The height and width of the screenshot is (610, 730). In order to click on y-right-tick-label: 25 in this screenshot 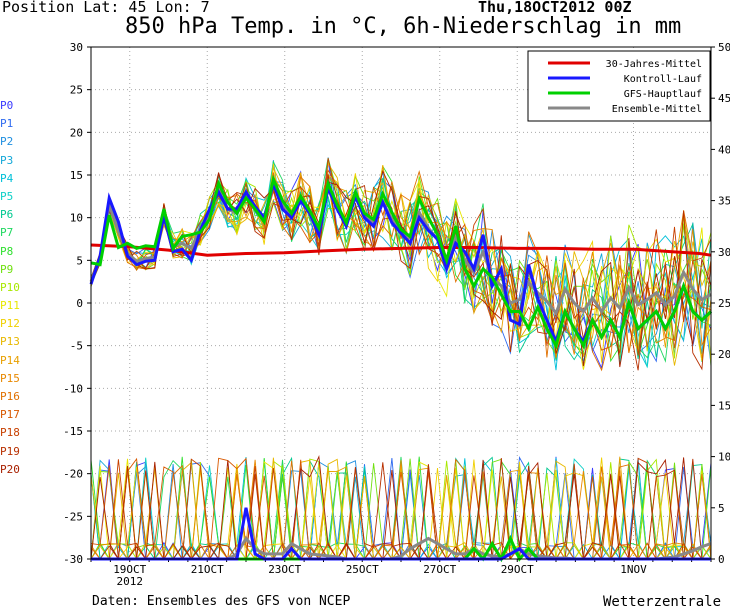, I will do `click(724, 303)`.